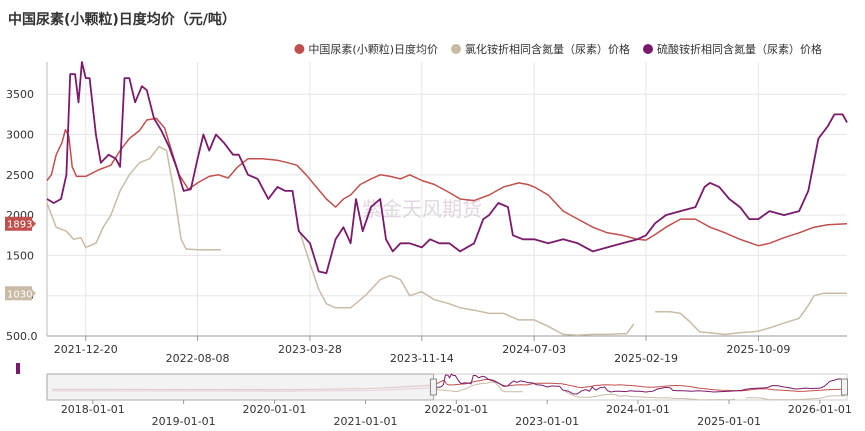 Image resolution: width=865 pixels, height=431 pixels. What do you see at coordinates (373, 49) in the screenshot?
I see `legend-label: 中国尿素(小颗粒)日度均价` at bounding box center [373, 49].